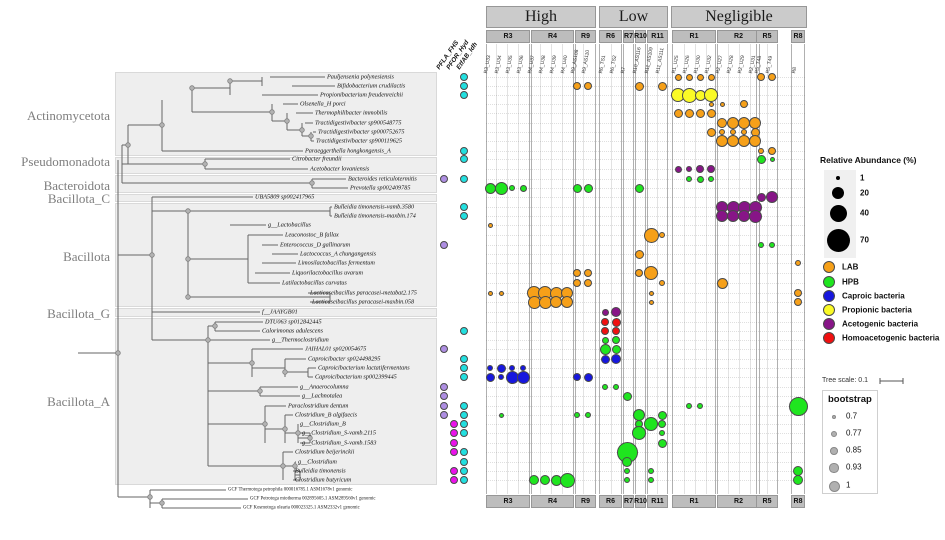  Describe the element at coordinates (336, 349) in the screenshot. I see `species-label: JAIHAL01 sp020054675` at that location.